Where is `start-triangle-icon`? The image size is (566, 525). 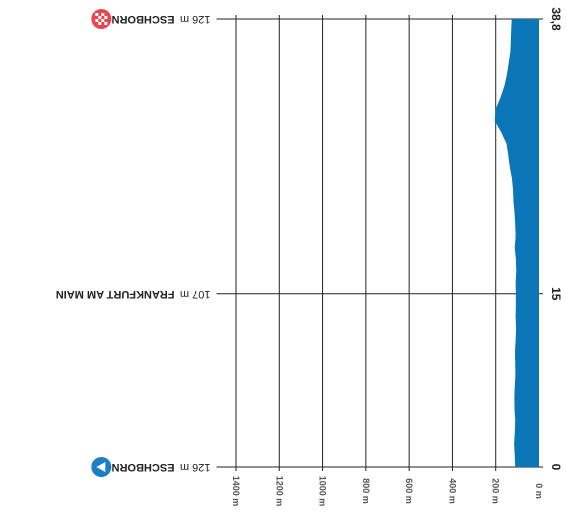
start-triangle-icon is located at coordinates (101, 467).